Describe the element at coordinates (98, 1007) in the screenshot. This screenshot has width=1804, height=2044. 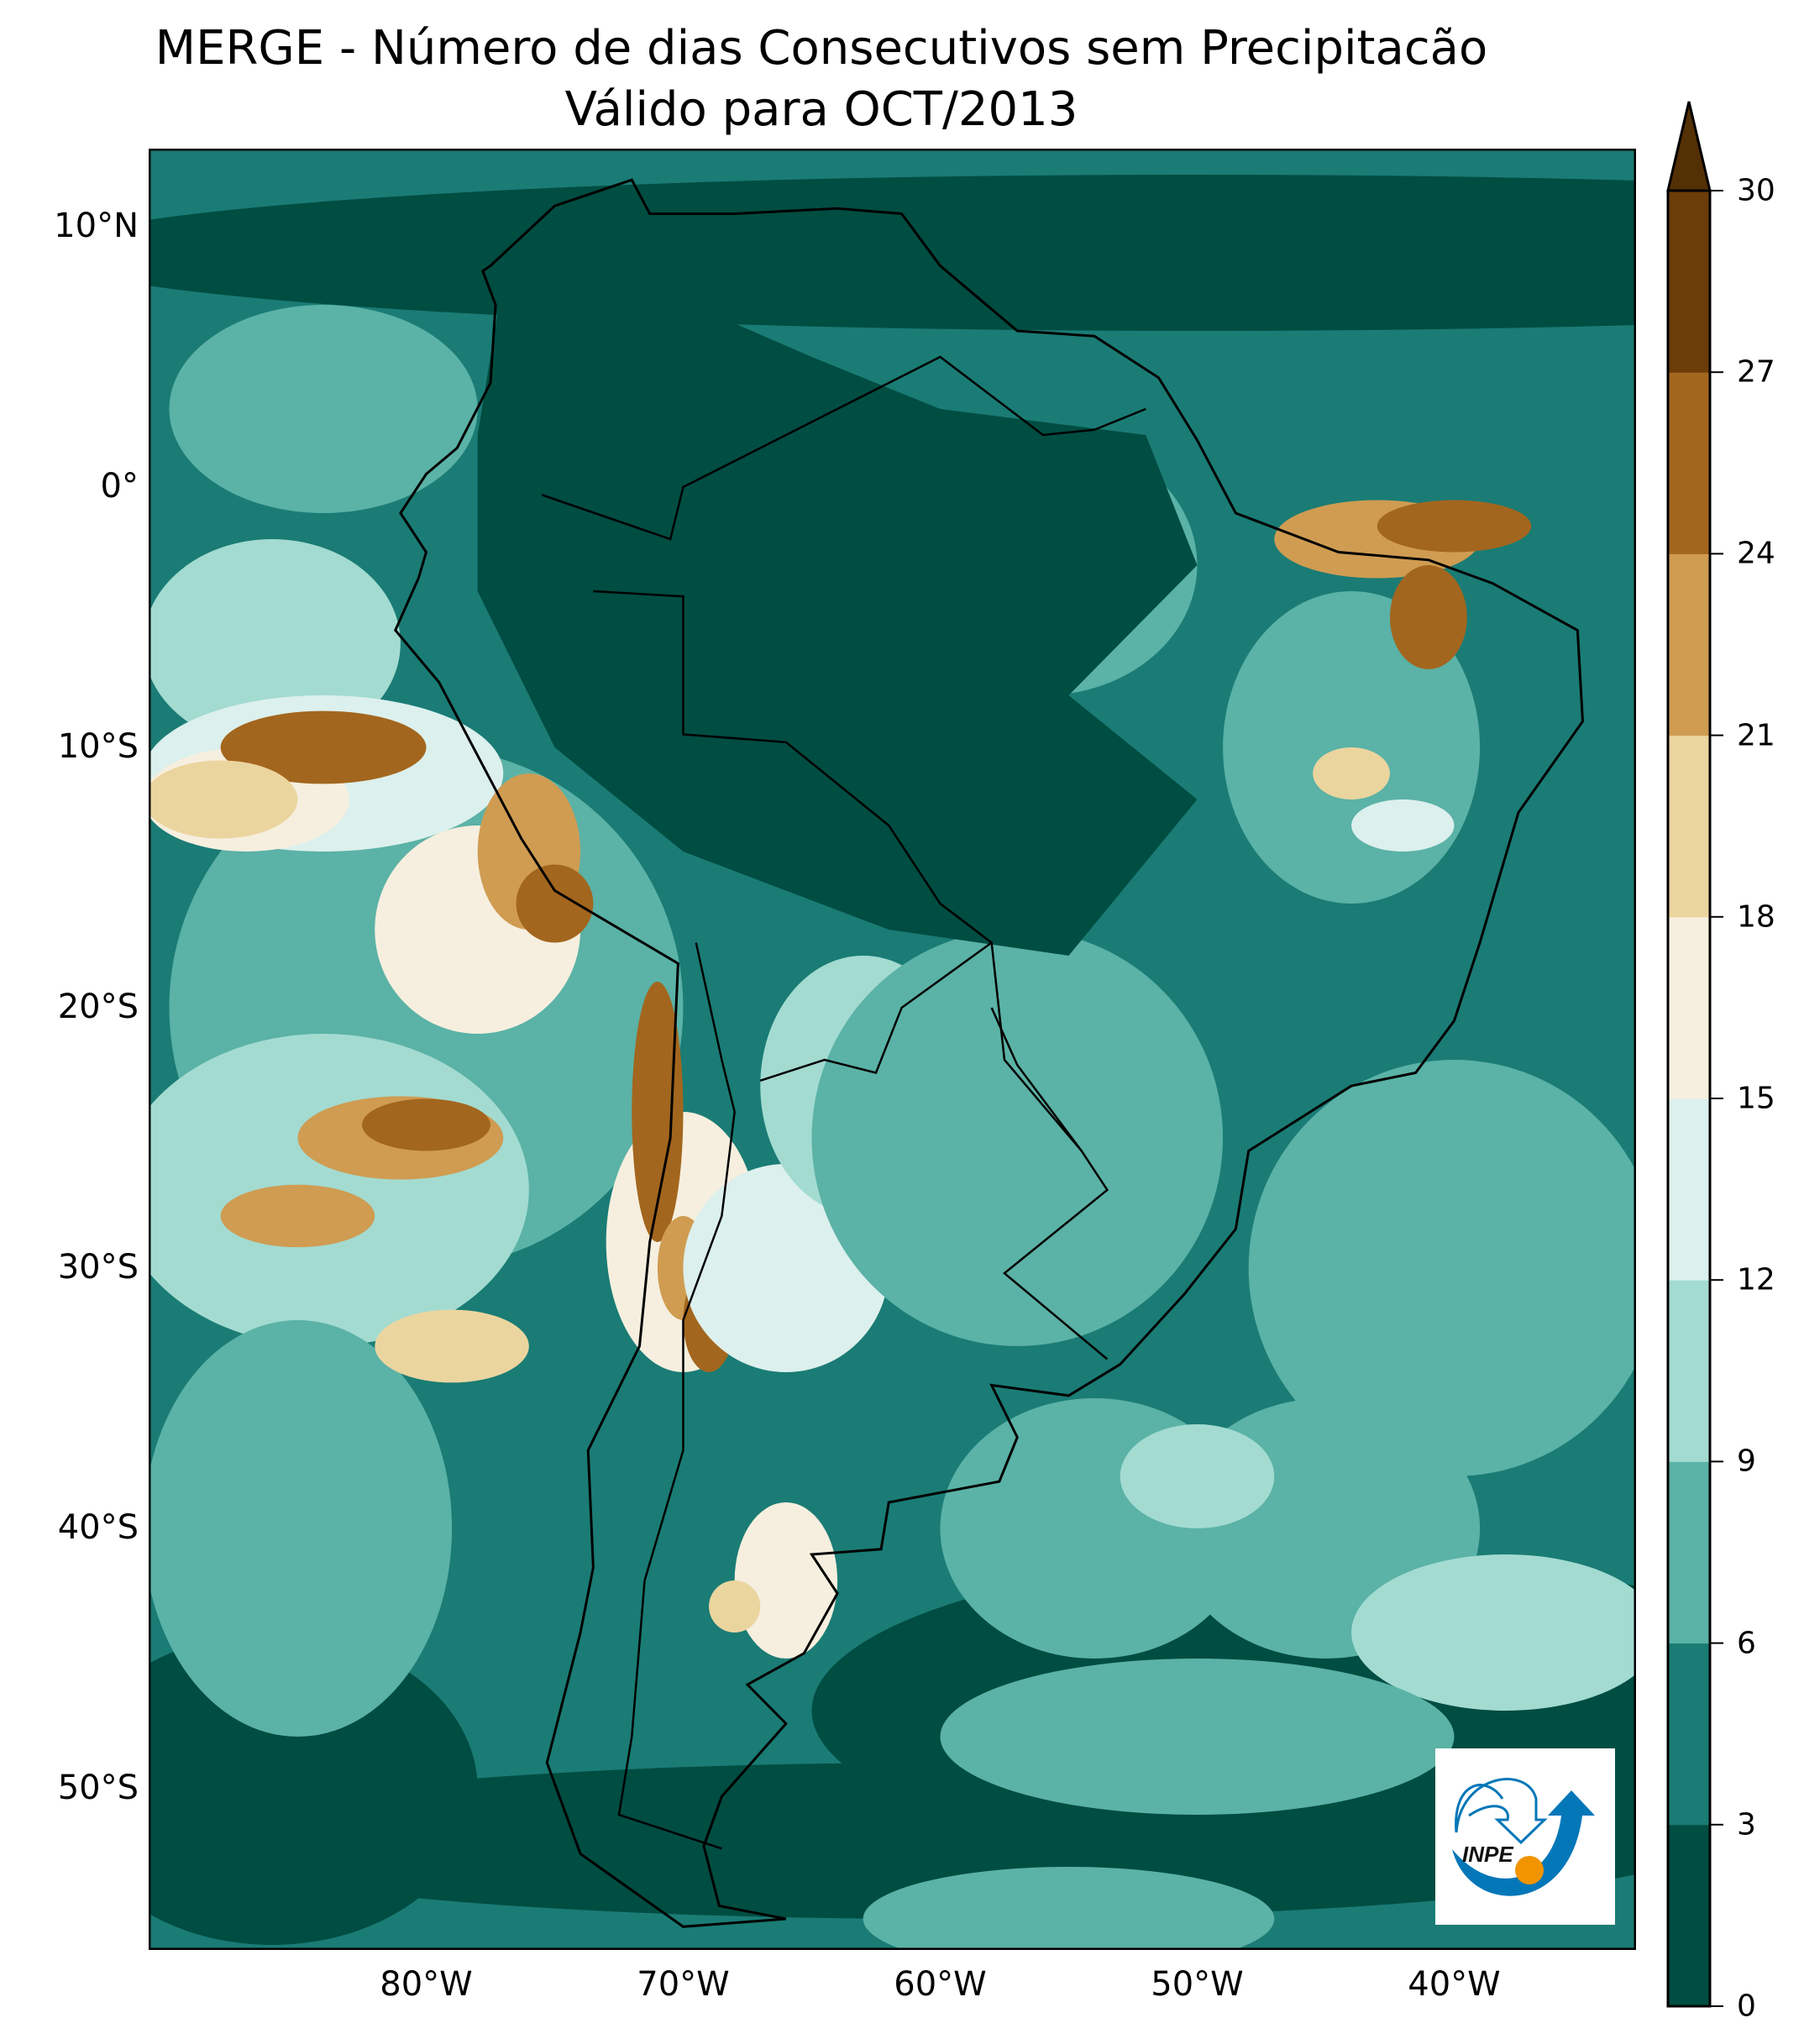
I see `y-tick-label: 20°S` at that location.